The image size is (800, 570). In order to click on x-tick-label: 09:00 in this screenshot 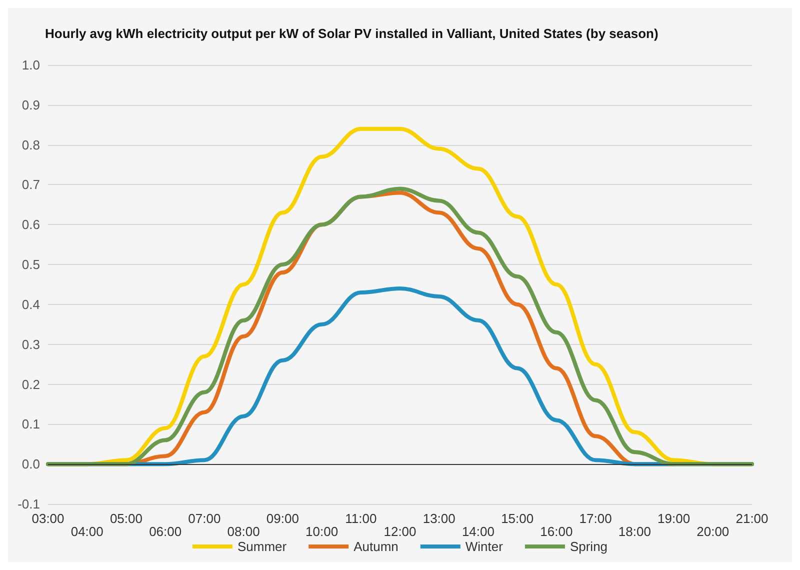, I will do `click(282, 518)`.